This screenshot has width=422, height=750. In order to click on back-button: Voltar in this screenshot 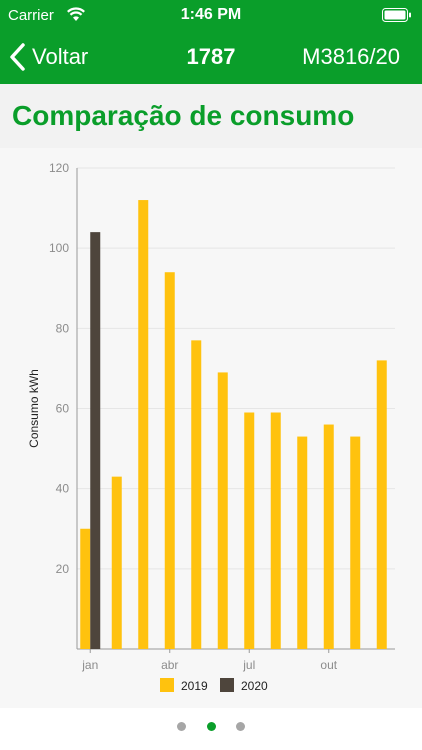, I will do `click(48, 57)`.